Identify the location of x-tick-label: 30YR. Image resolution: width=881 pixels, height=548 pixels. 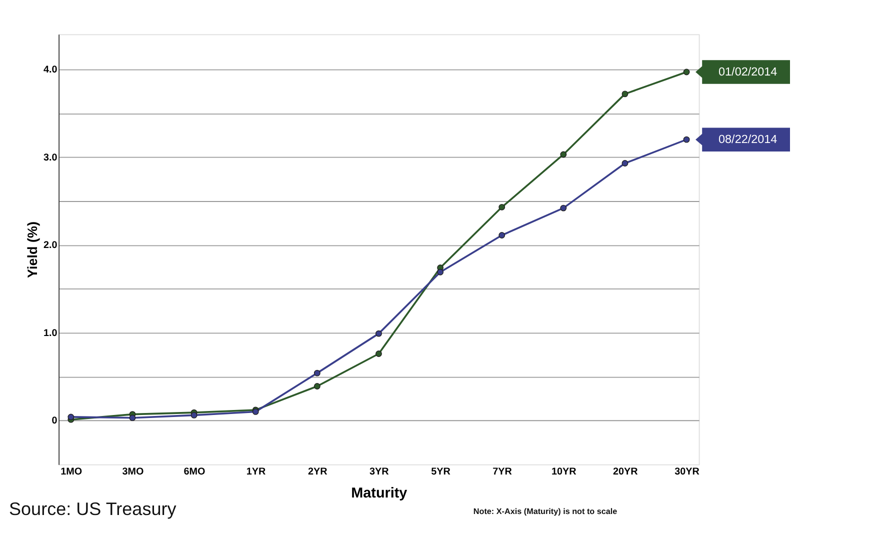
(687, 472).